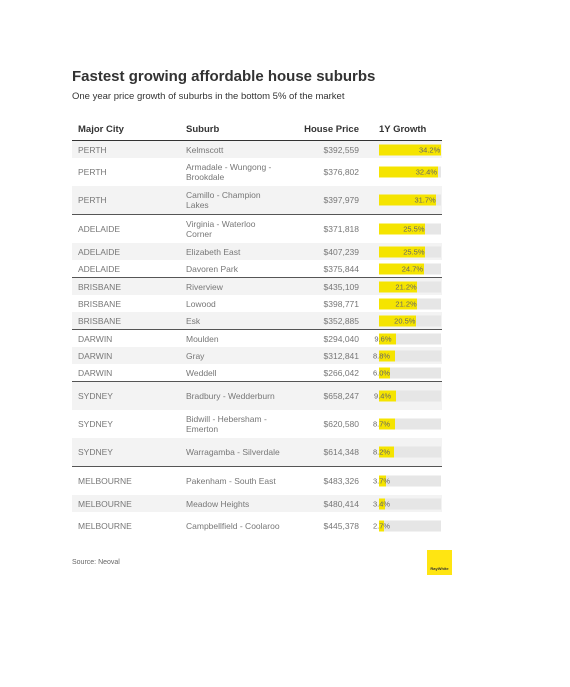  I want to click on price-cell: $294,040, so click(341, 338).